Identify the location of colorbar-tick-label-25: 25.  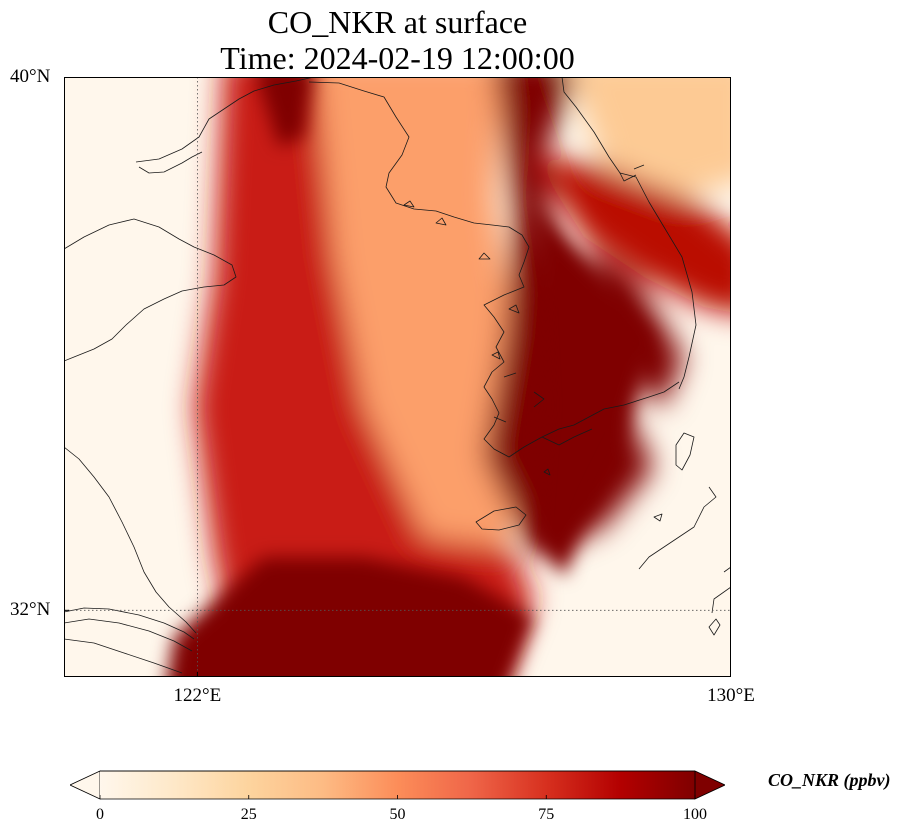
(248, 814).